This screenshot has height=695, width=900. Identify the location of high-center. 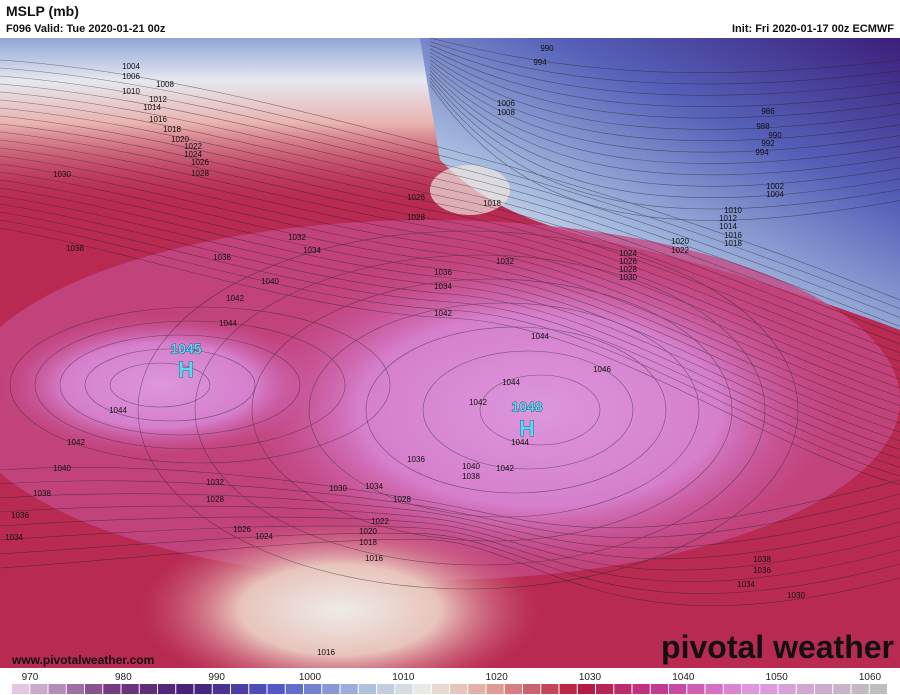
(160, 385).